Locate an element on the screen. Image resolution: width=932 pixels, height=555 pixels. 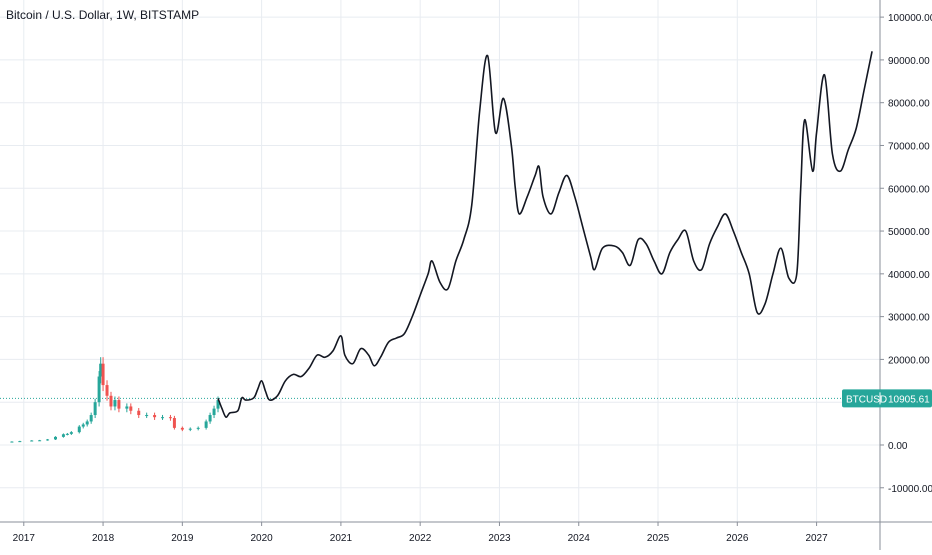
price-badge: BTCUSD 10905.61 is located at coordinates (887, 398).